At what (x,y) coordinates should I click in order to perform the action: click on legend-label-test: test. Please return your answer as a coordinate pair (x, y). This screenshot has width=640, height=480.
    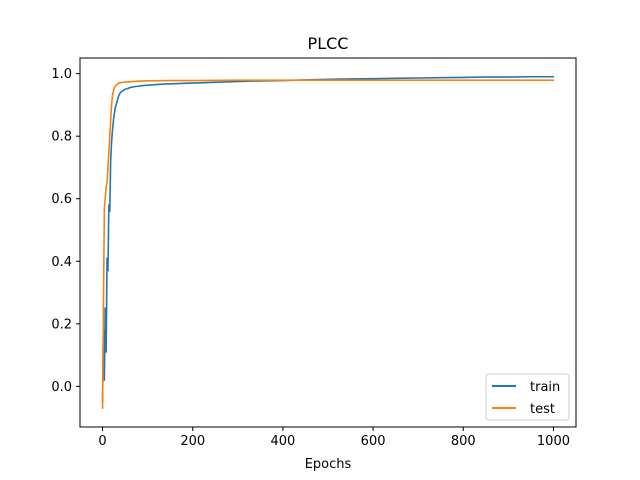
    Looking at the image, I should click on (542, 409).